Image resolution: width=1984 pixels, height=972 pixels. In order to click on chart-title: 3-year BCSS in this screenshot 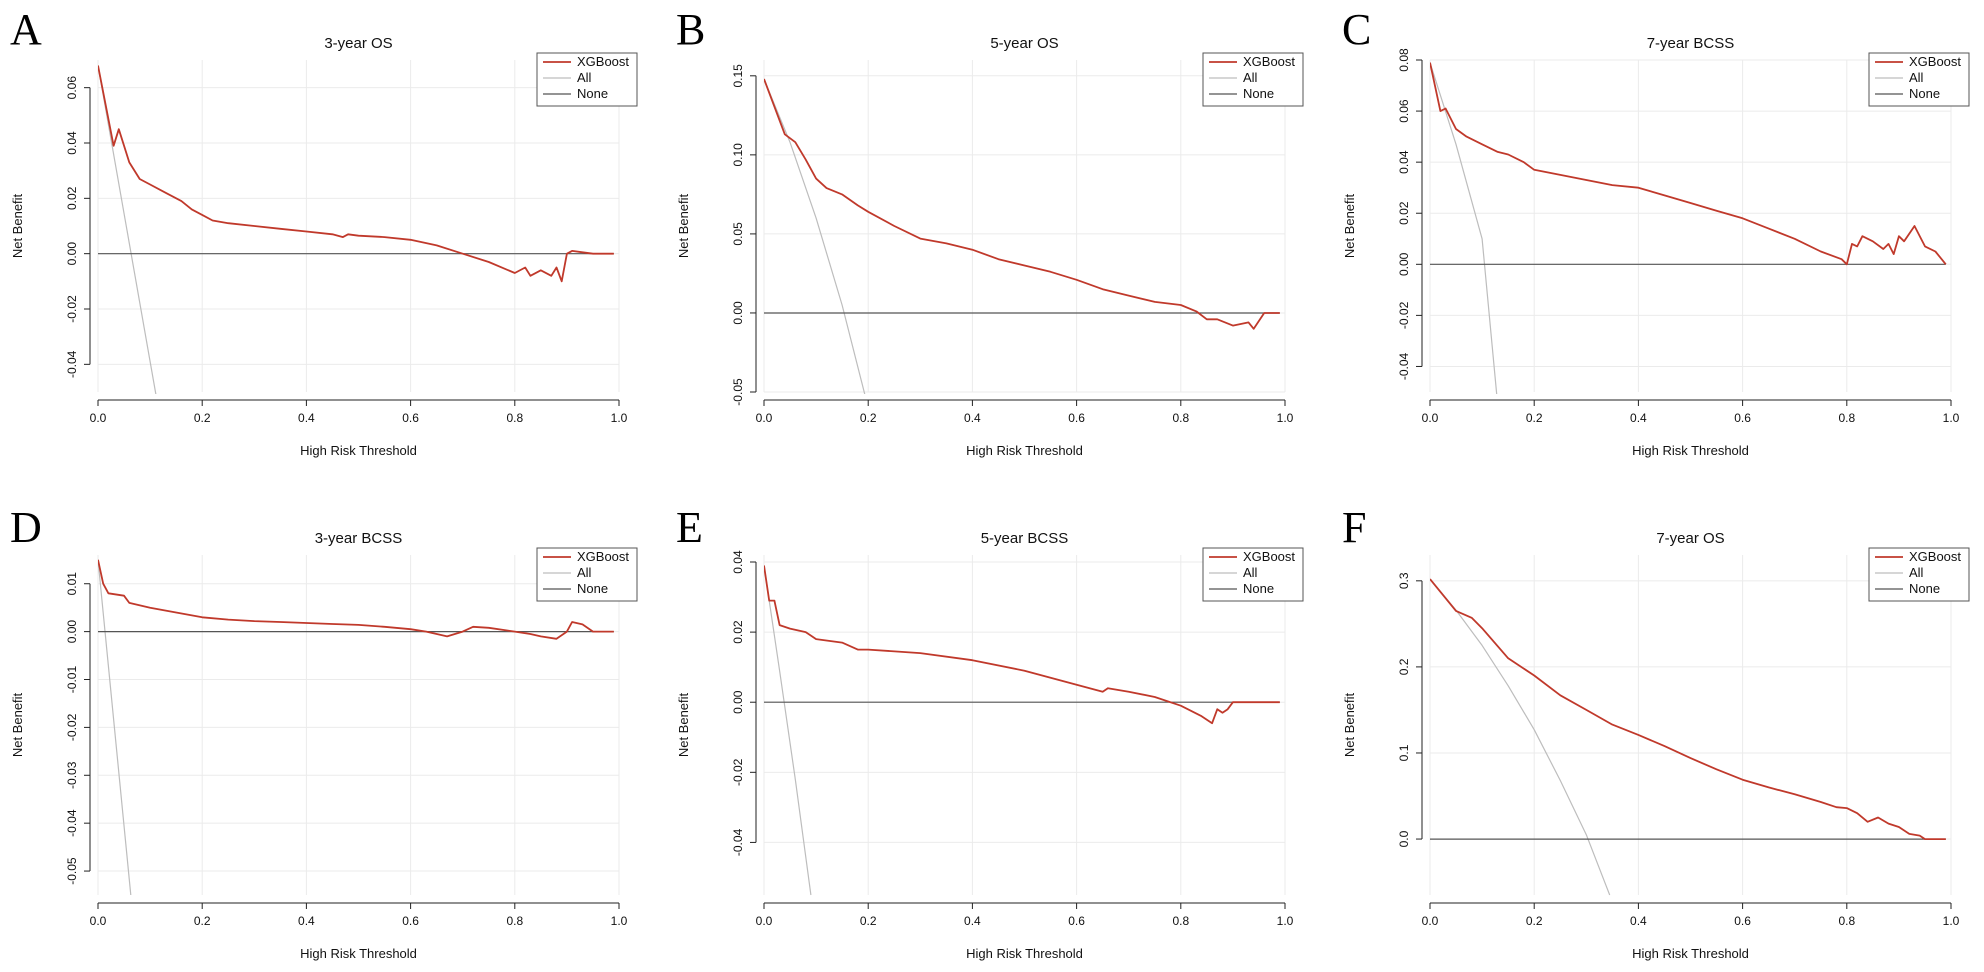, I will do `click(359, 538)`.